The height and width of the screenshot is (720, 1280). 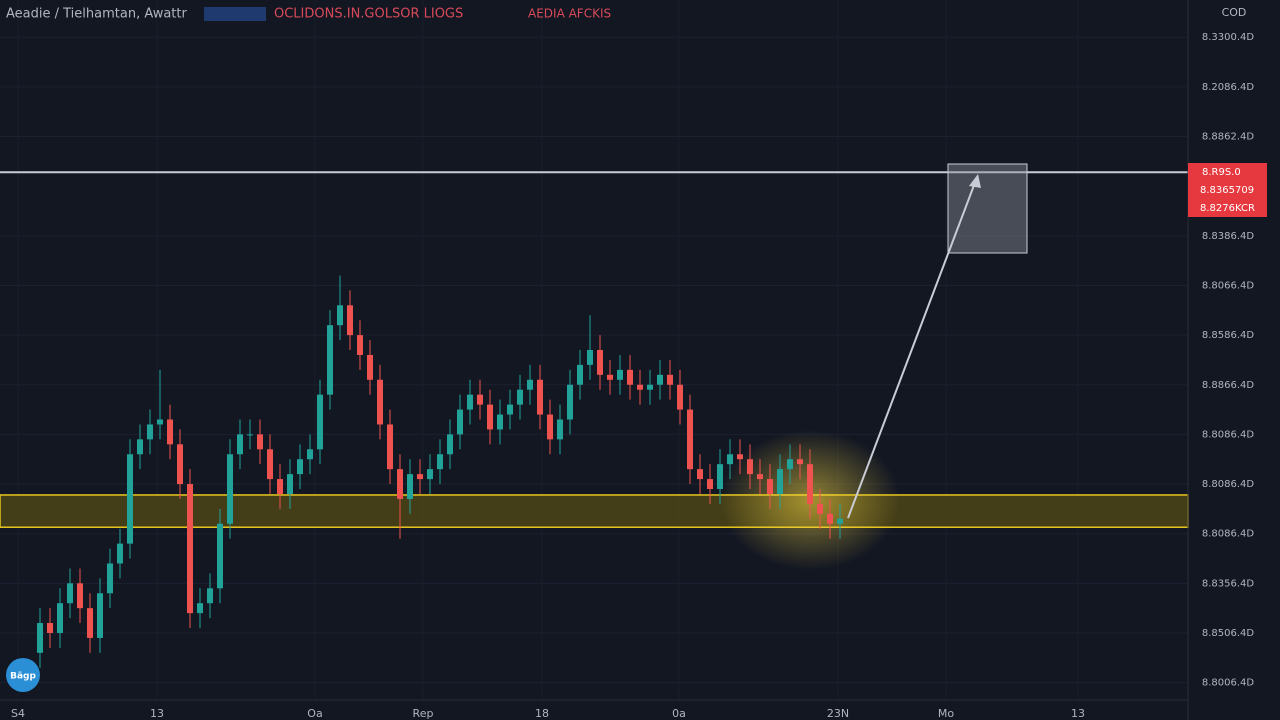 What do you see at coordinates (423, 713) in the screenshot?
I see `x-tick-label: Rep` at bounding box center [423, 713].